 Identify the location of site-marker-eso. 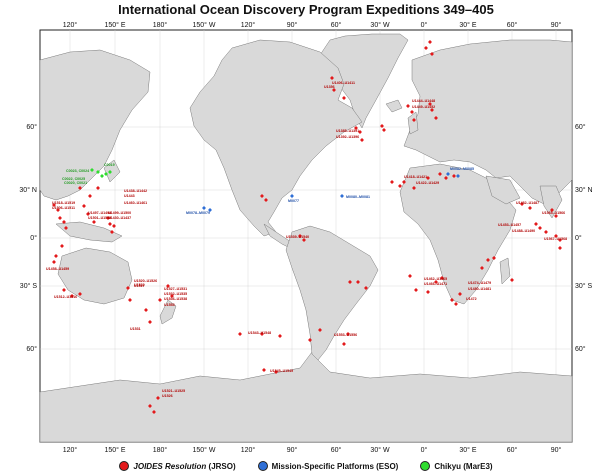
(204, 208).